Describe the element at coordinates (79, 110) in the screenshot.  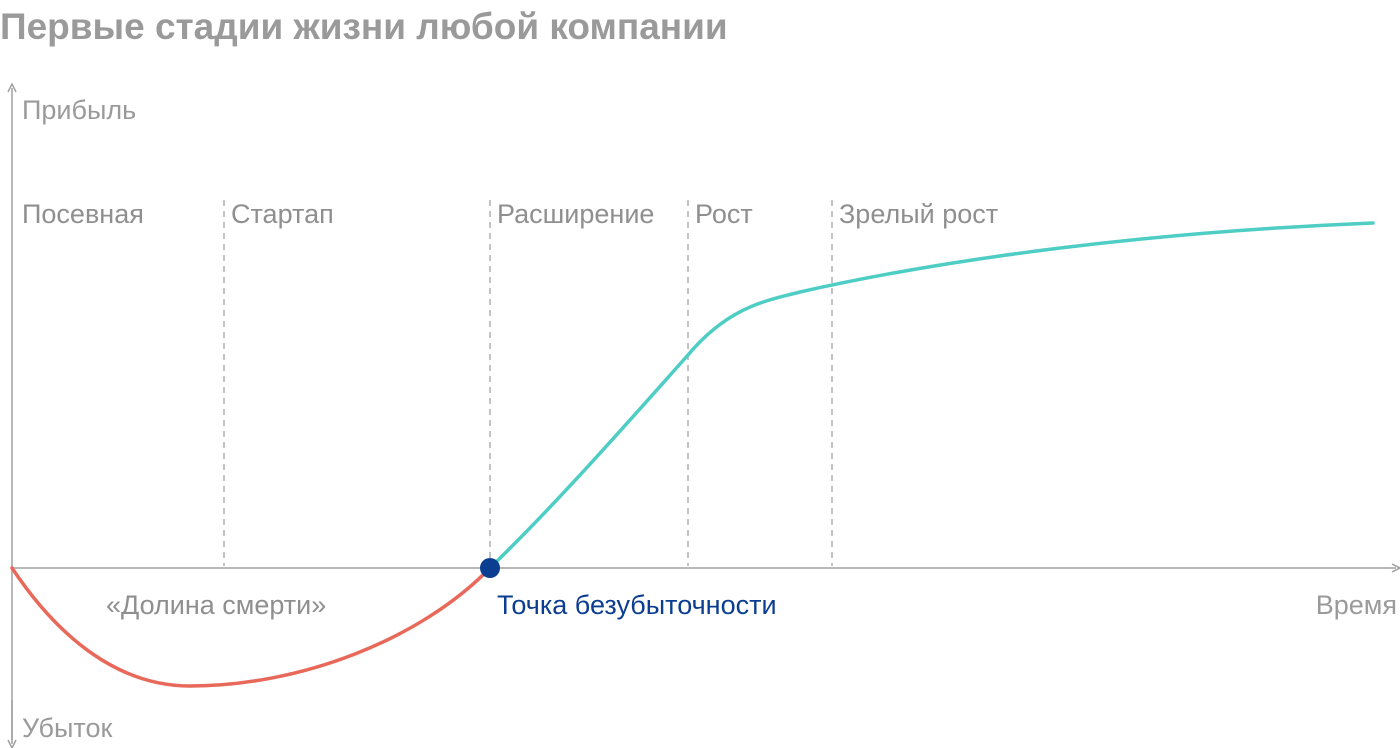
I see `y-axis-top-label: Прибыль` at that location.